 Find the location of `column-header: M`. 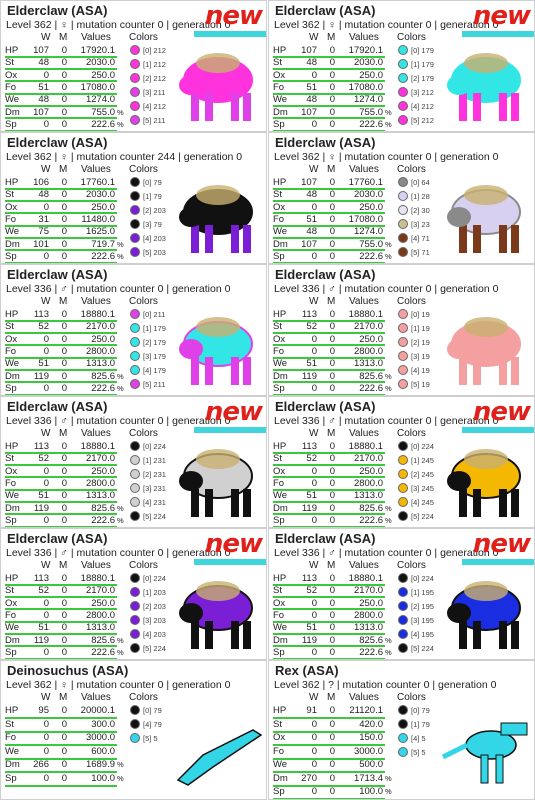

column-header: M is located at coordinates (331, 565).